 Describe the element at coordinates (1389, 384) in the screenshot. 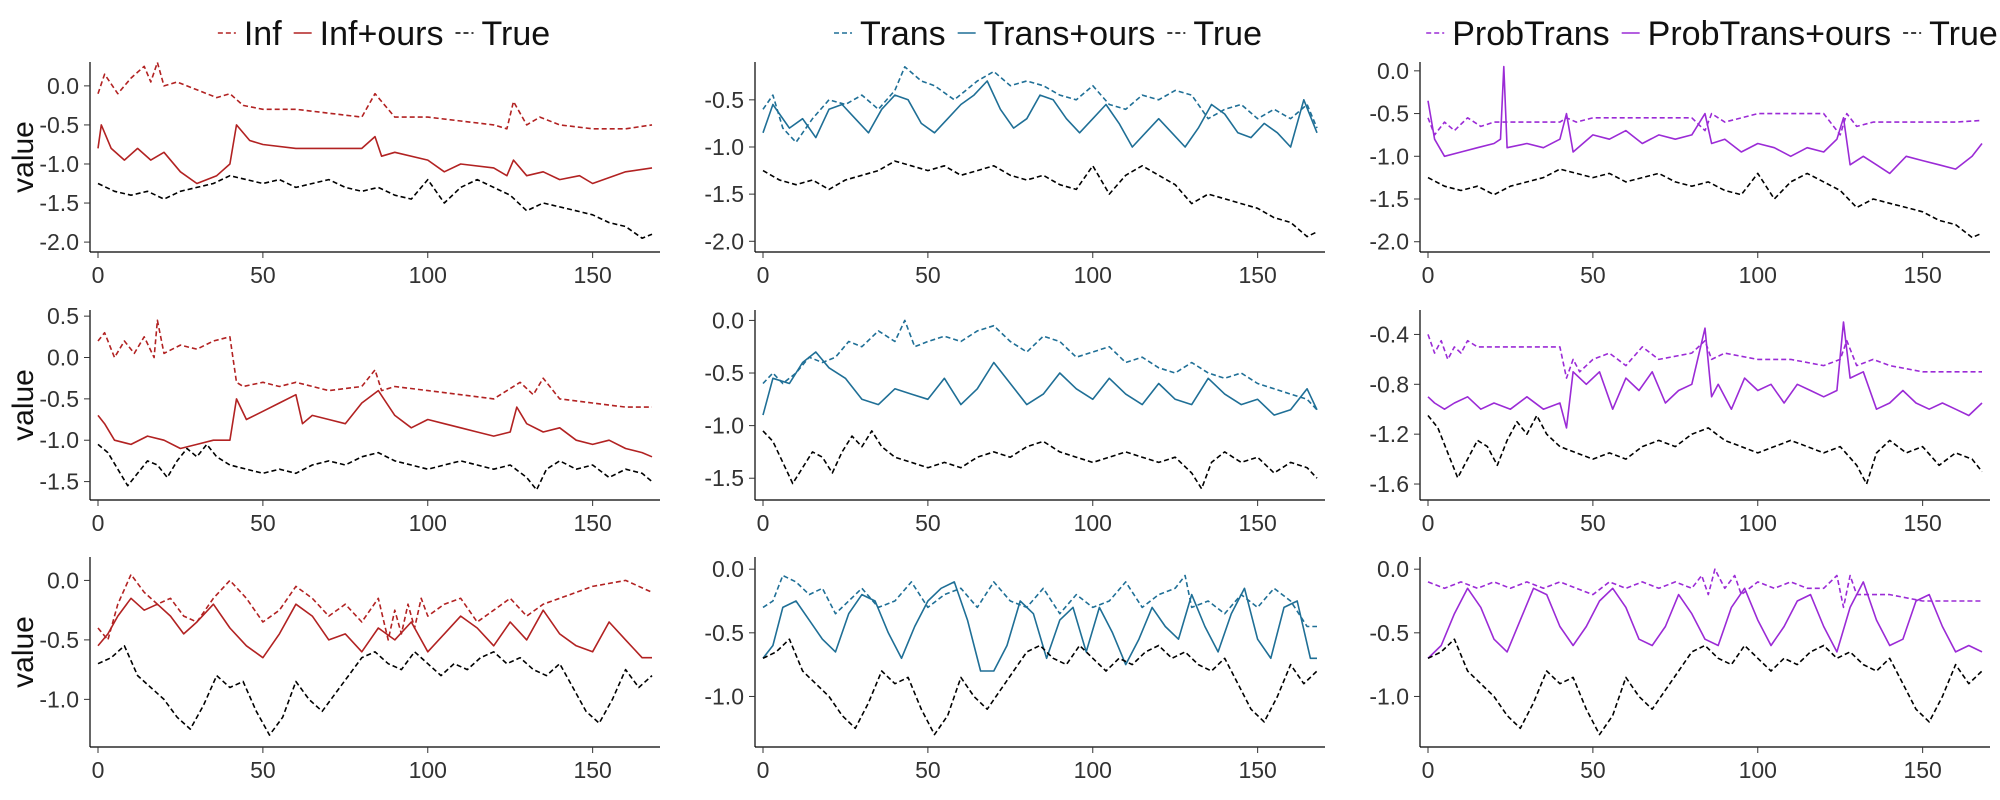

I see `y-tick-label: -0.8` at that location.